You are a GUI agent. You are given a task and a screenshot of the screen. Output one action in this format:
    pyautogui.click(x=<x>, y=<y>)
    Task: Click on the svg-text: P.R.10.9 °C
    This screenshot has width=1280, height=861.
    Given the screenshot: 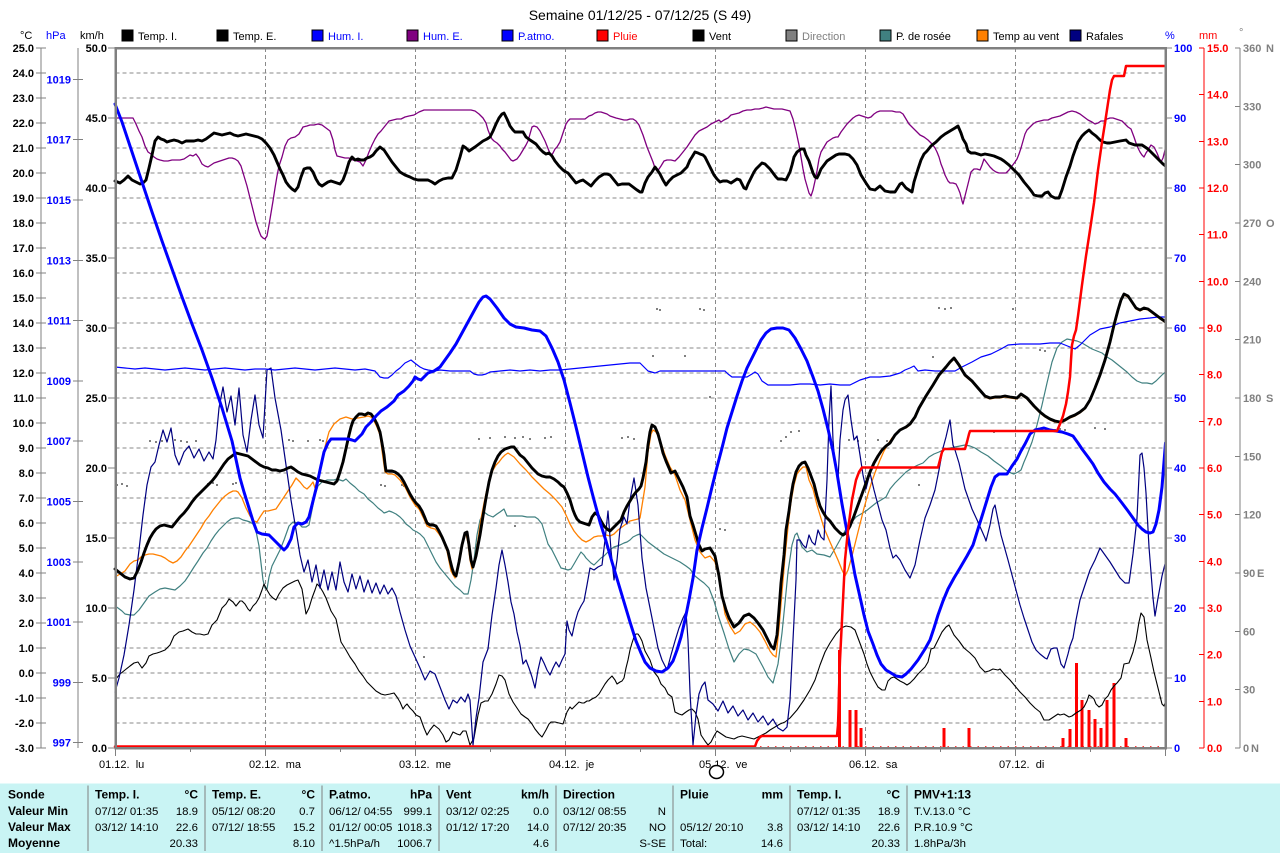 What is the action you would take?
    pyautogui.click(x=943, y=828)
    